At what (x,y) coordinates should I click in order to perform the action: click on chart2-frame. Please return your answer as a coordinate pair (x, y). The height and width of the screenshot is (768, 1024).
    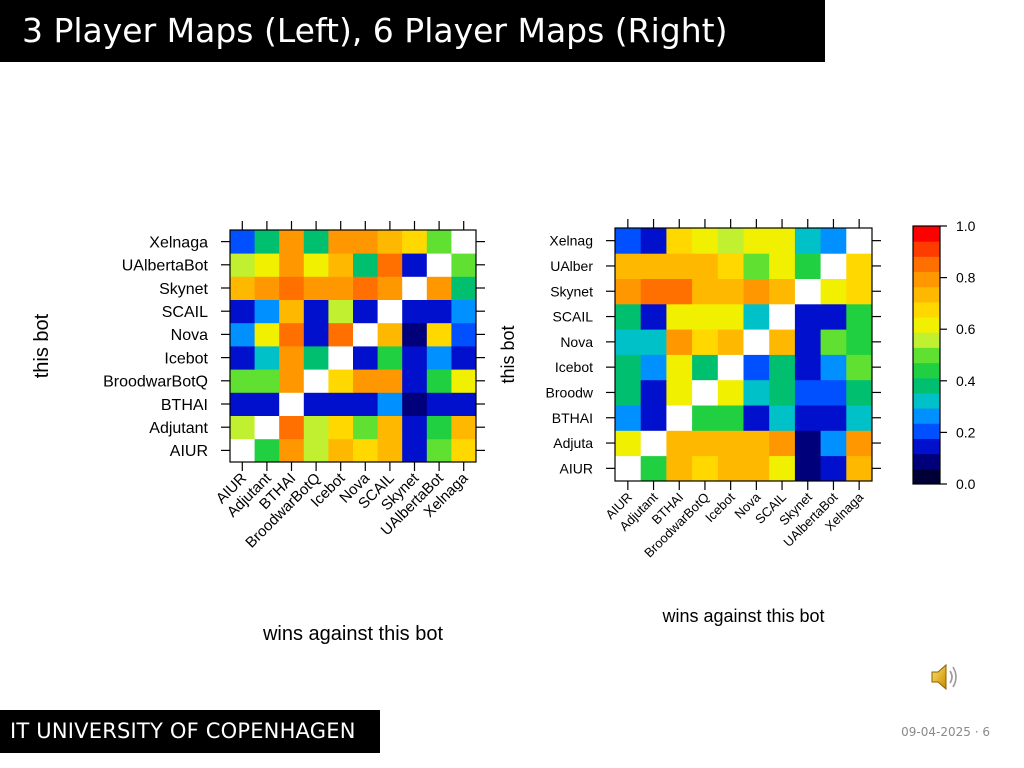
    Looking at the image, I should click on (743, 354).